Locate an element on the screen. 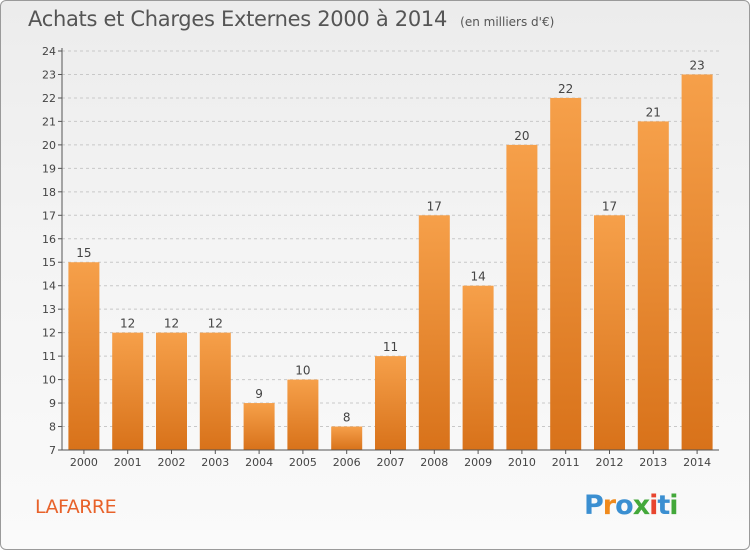  bar-2008 is located at coordinates (434, 332).